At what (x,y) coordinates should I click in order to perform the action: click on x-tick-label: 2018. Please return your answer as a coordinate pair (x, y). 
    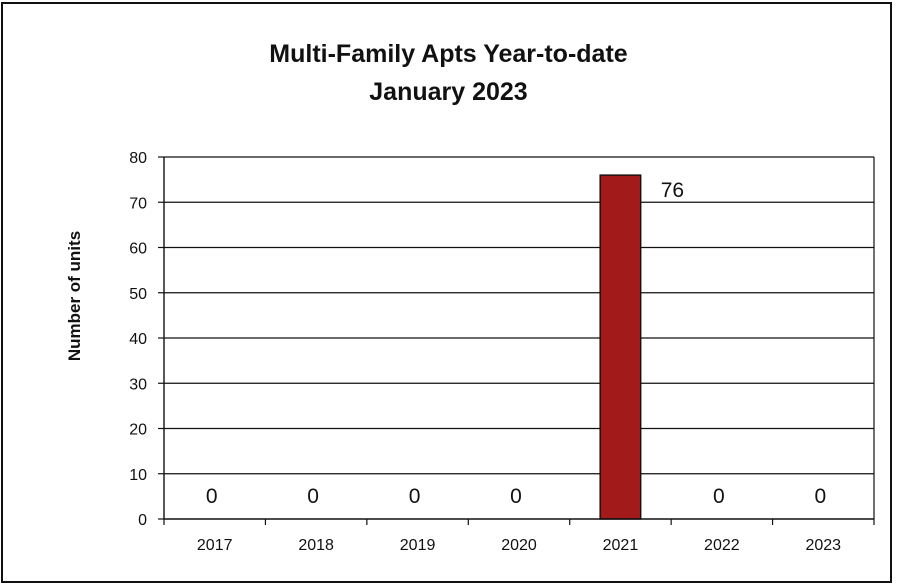
    Looking at the image, I should click on (316, 545).